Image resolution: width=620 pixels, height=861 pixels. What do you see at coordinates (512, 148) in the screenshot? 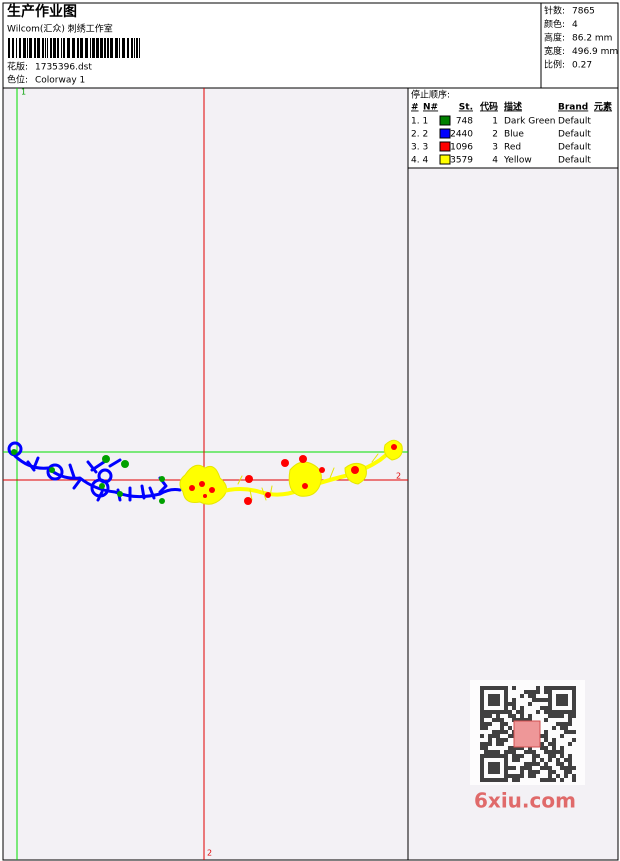
I see `color-name: Red` at bounding box center [512, 148].